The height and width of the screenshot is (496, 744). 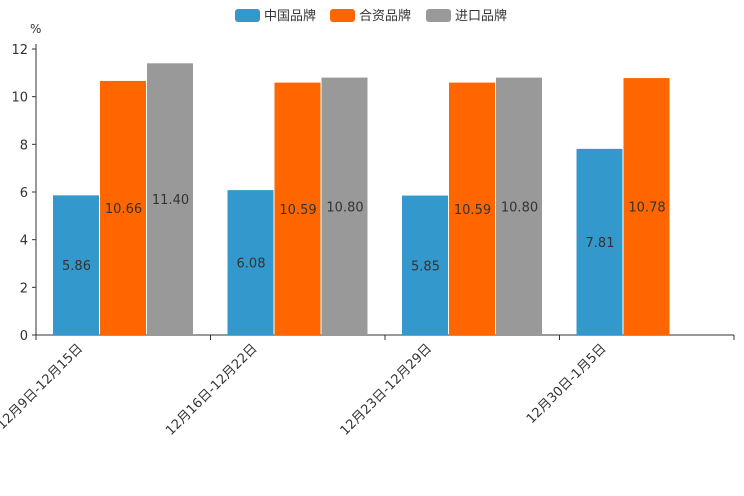 I want to click on y-tick-label-4: 4, so click(x=24, y=241).